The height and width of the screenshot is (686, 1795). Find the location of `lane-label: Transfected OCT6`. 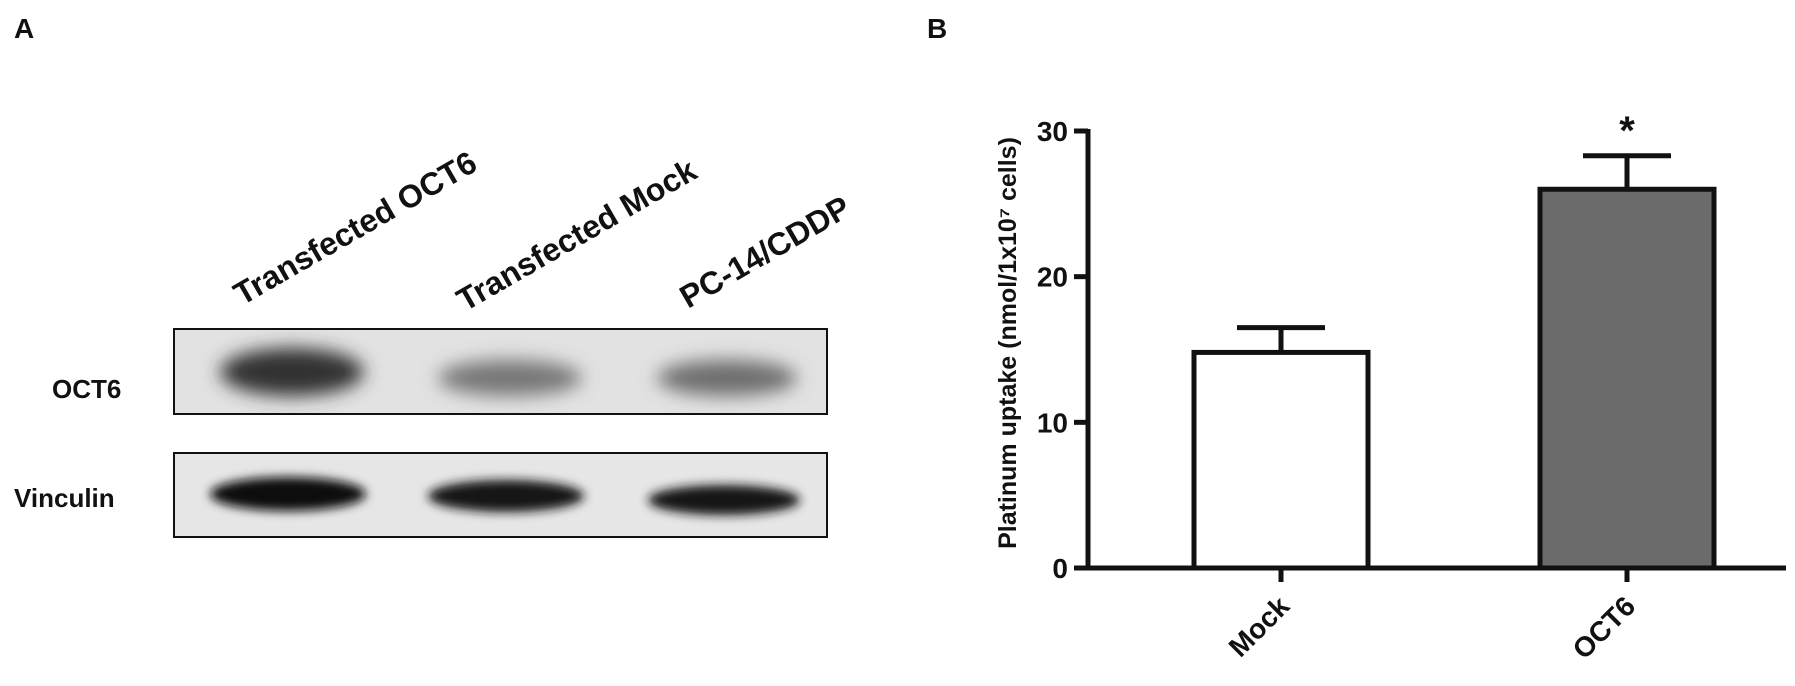

lane-label: Transfected OCT6 is located at coordinates (355, 228).